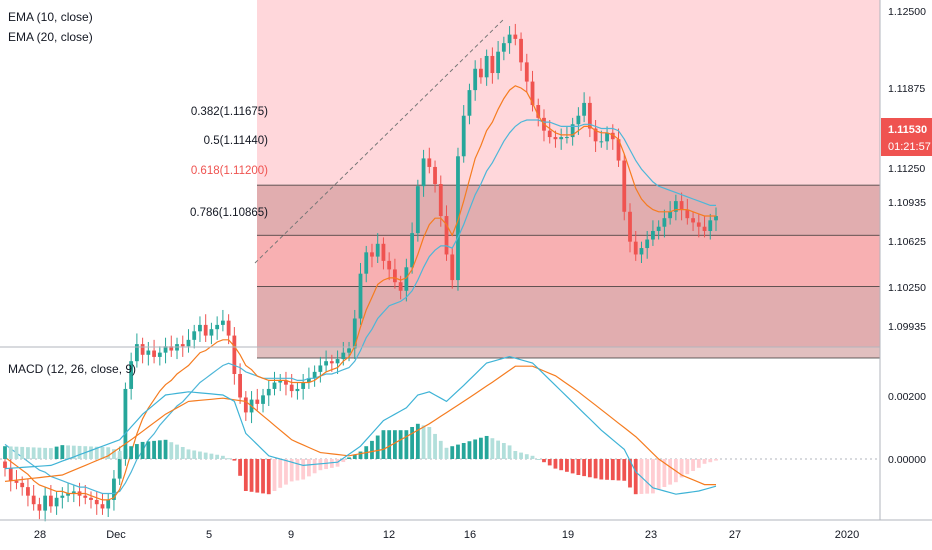 This screenshot has width=932, height=550. What do you see at coordinates (907, 288) in the screenshot?
I see `price-tick: 1.10250` at bounding box center [907, 288].